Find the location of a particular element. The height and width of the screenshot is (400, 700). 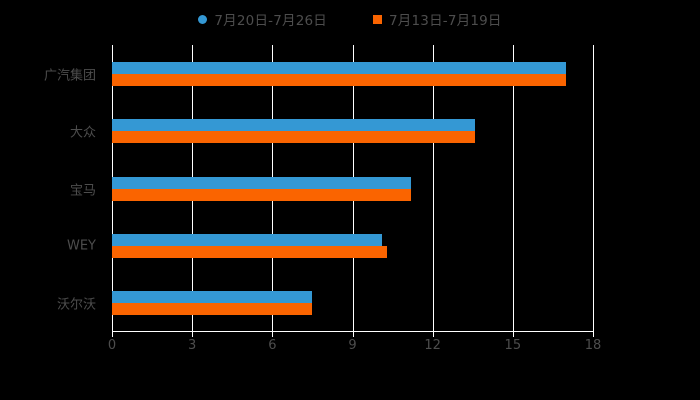

x-tick-label-2: 6 is located at coordinates (272, 345).